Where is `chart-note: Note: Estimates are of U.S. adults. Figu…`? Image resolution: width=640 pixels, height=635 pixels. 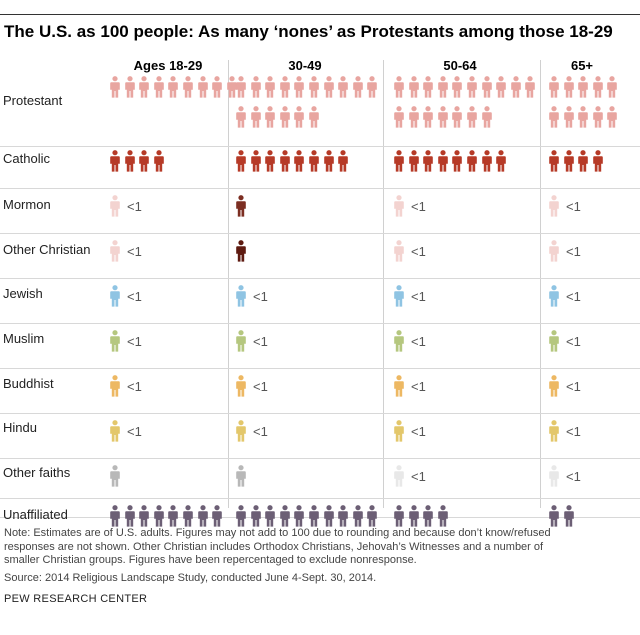 chart-note: Note: Estimates are of U.S. adults. Figu… is located at coordinates (319, 547).